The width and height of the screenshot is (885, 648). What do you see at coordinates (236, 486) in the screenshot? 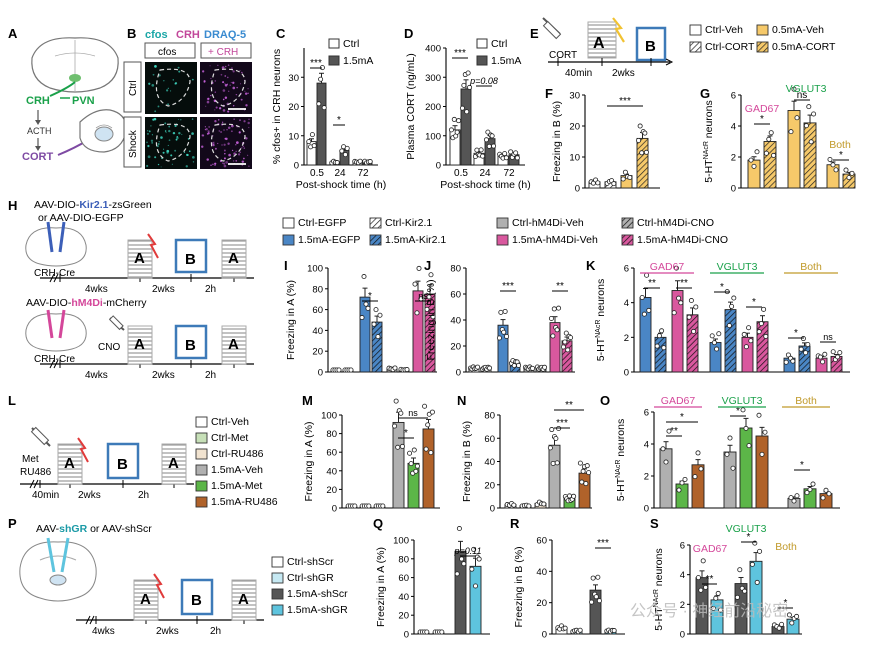
I see `legend-l-4-label: 1.5mA-Met` at bounding box center [236, 486].